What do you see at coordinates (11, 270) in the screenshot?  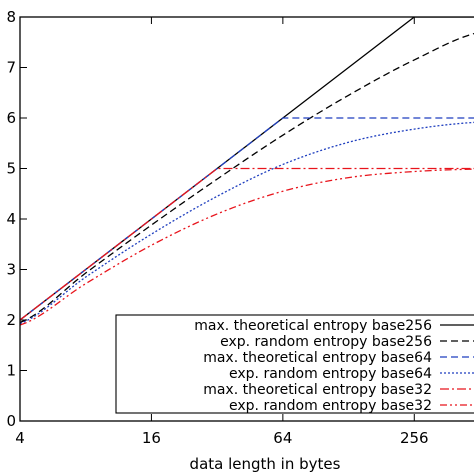 I see `y-tick-label: 3` at bounding box center [11, 270].